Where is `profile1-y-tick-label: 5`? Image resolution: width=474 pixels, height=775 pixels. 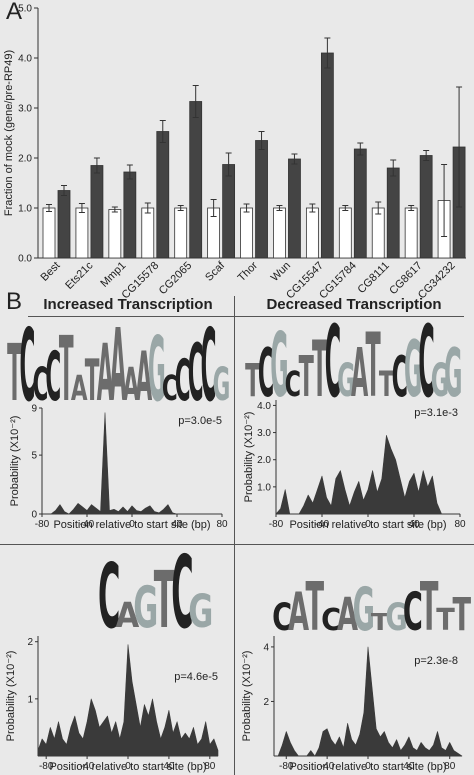
profile1-y-tick-label: 5 is located at coordinates (34, 456).